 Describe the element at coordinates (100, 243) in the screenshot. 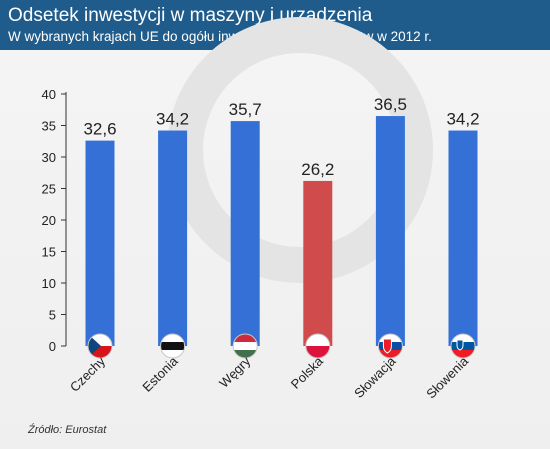

I see `bar-czechy` at that location.